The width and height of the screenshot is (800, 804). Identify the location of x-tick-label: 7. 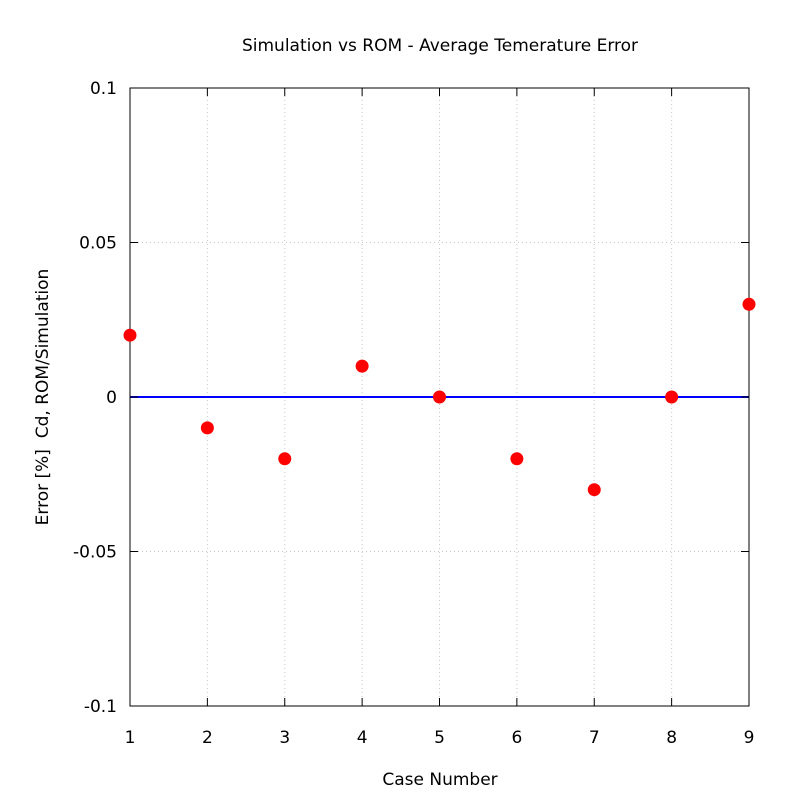
(594, 738).